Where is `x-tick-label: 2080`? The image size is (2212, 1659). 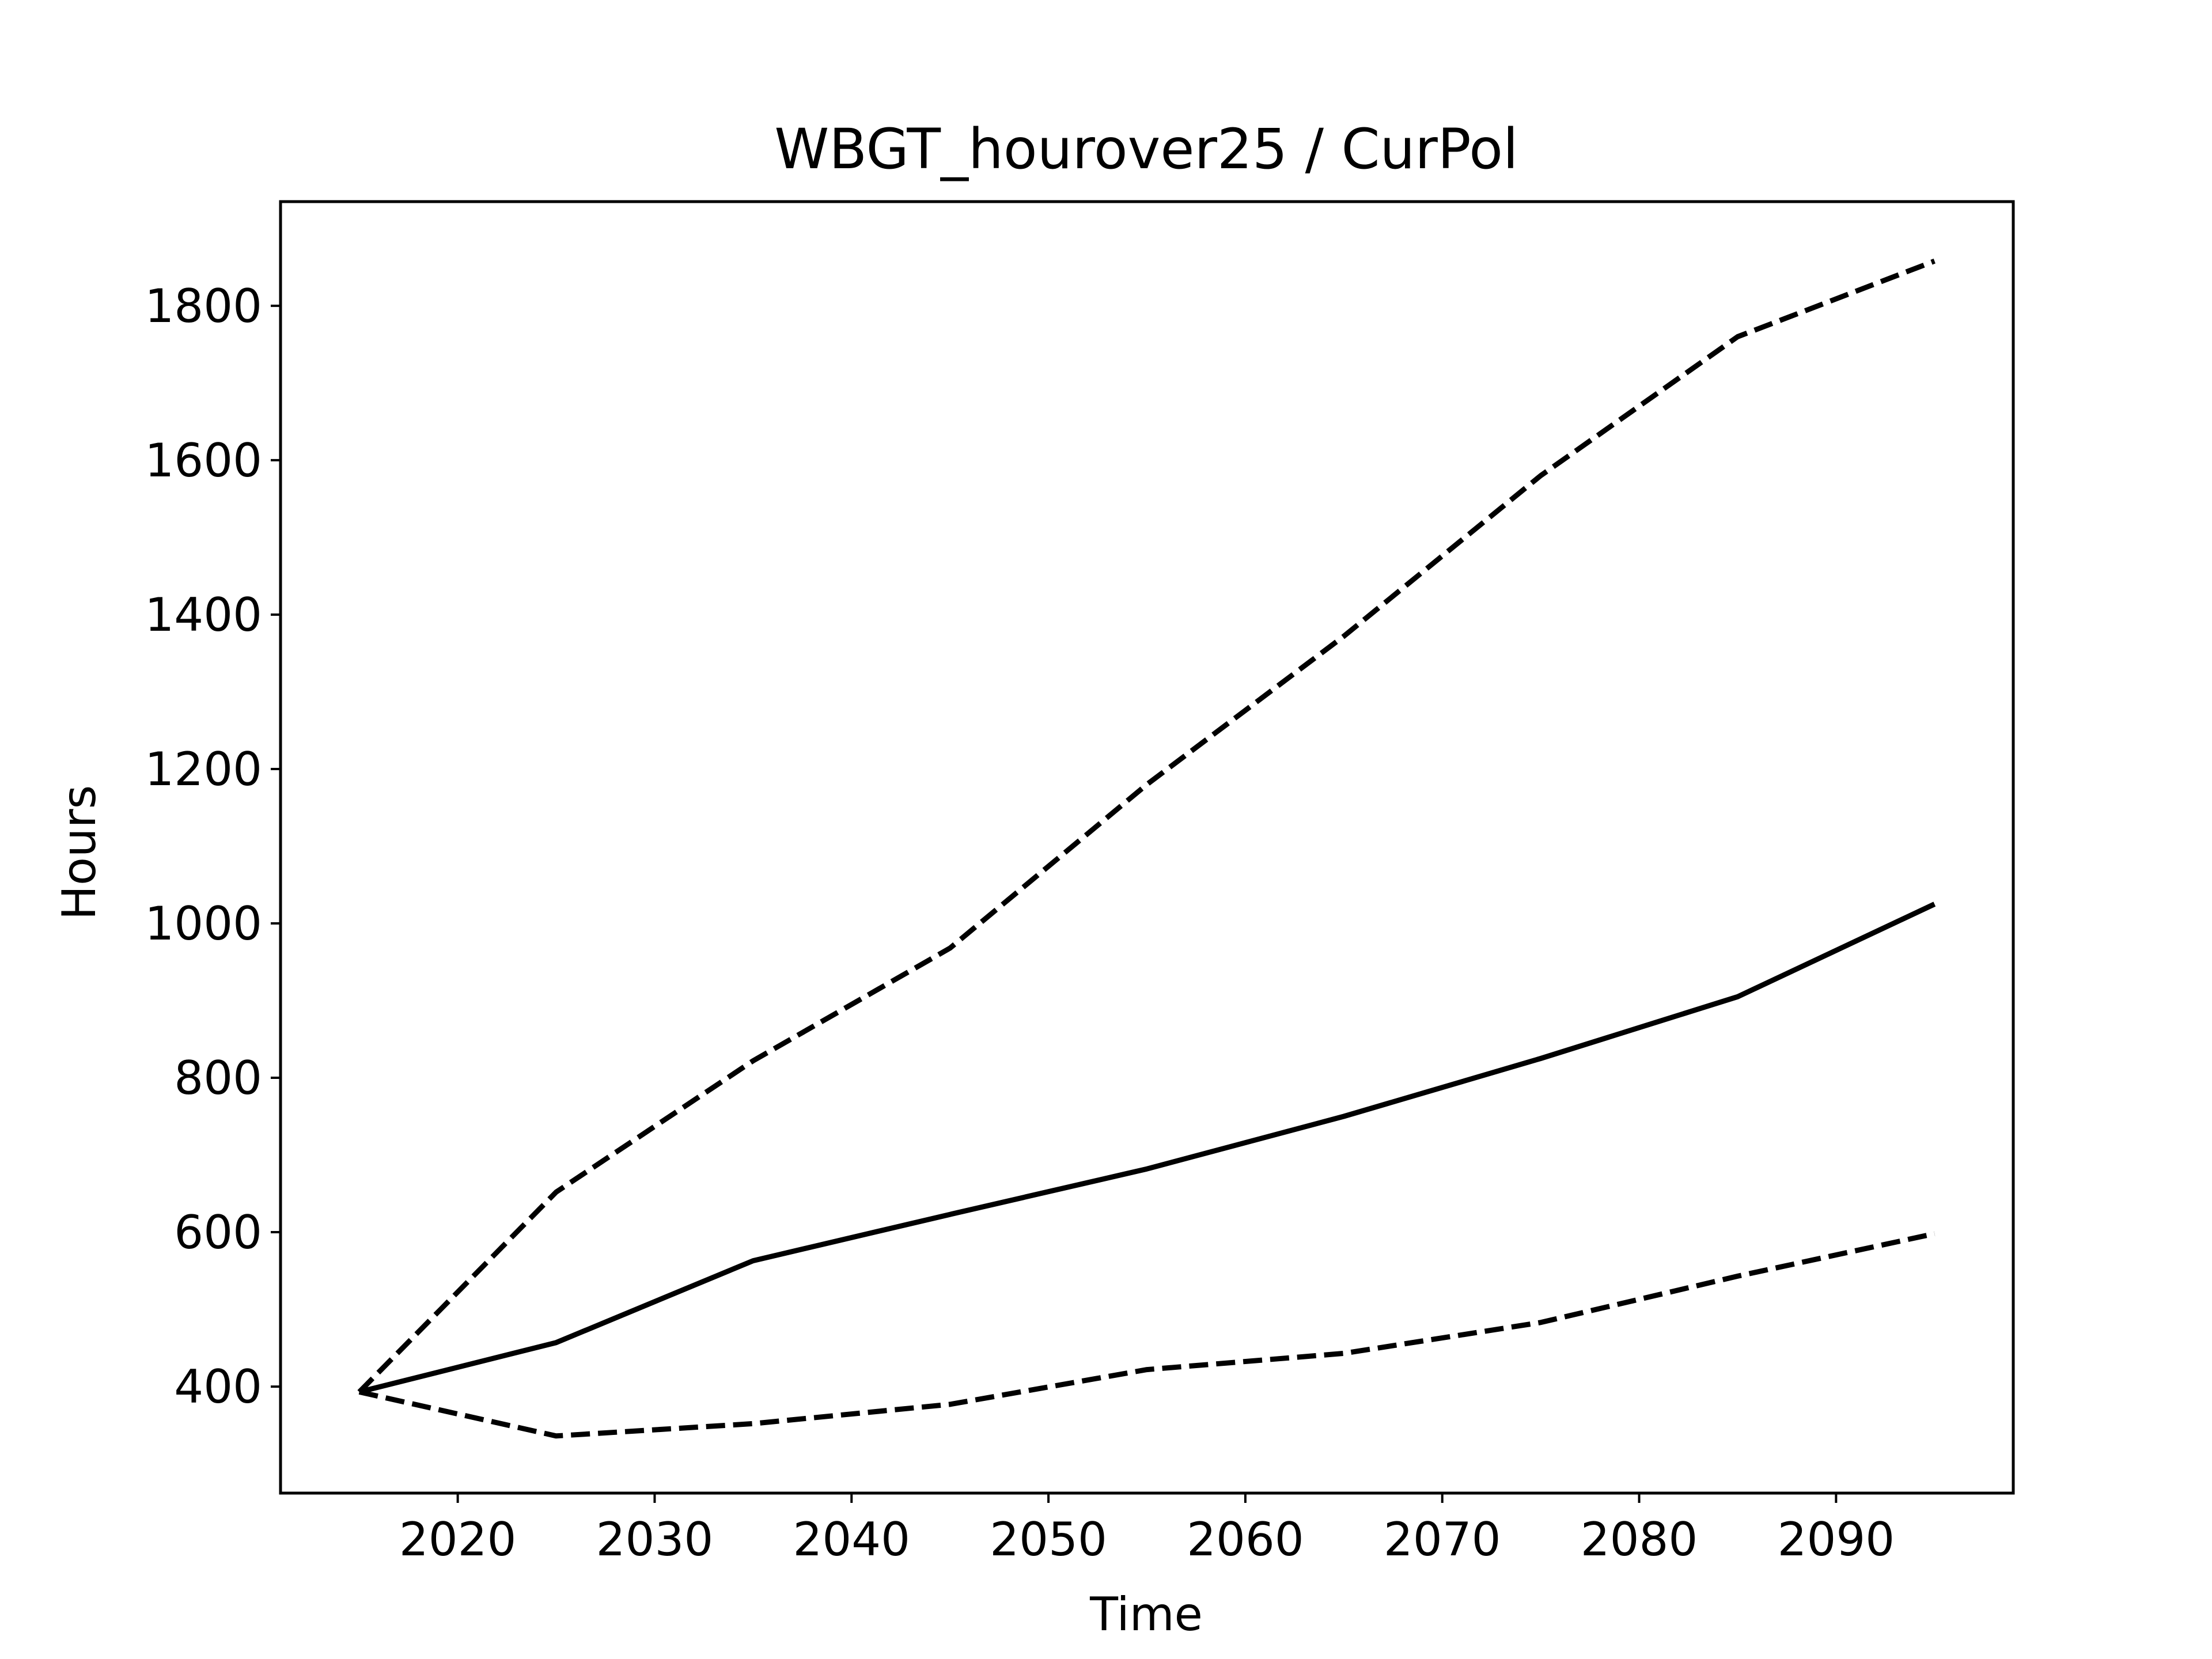 x-tick-label: 2080 is located at coordinates (1639, 1539).